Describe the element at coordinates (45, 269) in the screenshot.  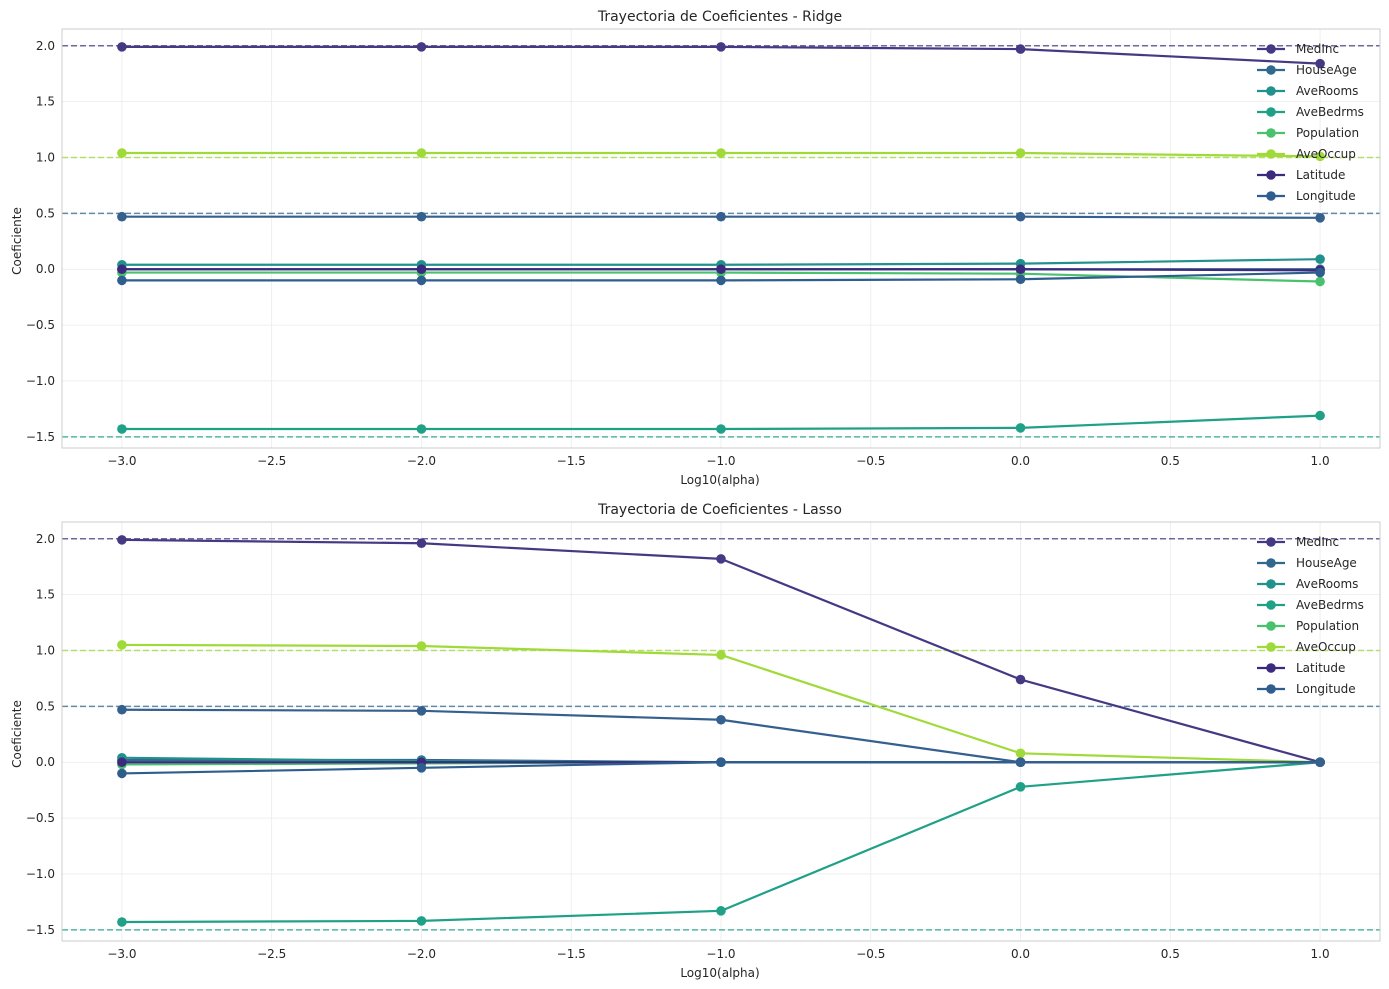
I see `ridge-y-tick-label: 0.0` at that location.